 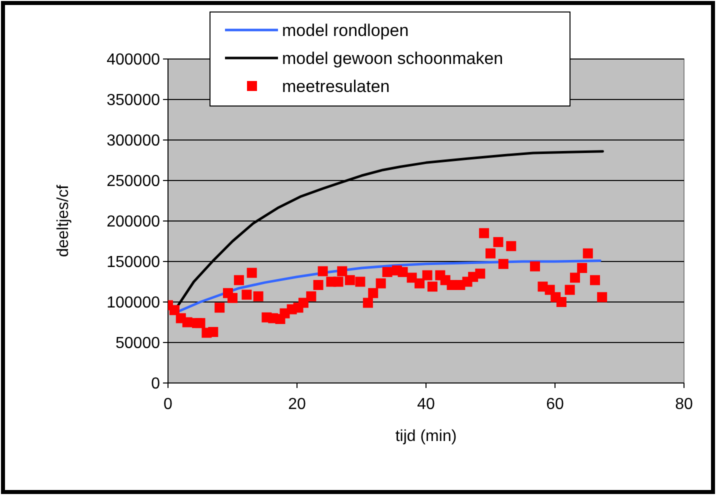 What do you see at coordinates (426, 404) in the screenshot?
I see `x-tick-label: 40` at bounding box center [426, 404].